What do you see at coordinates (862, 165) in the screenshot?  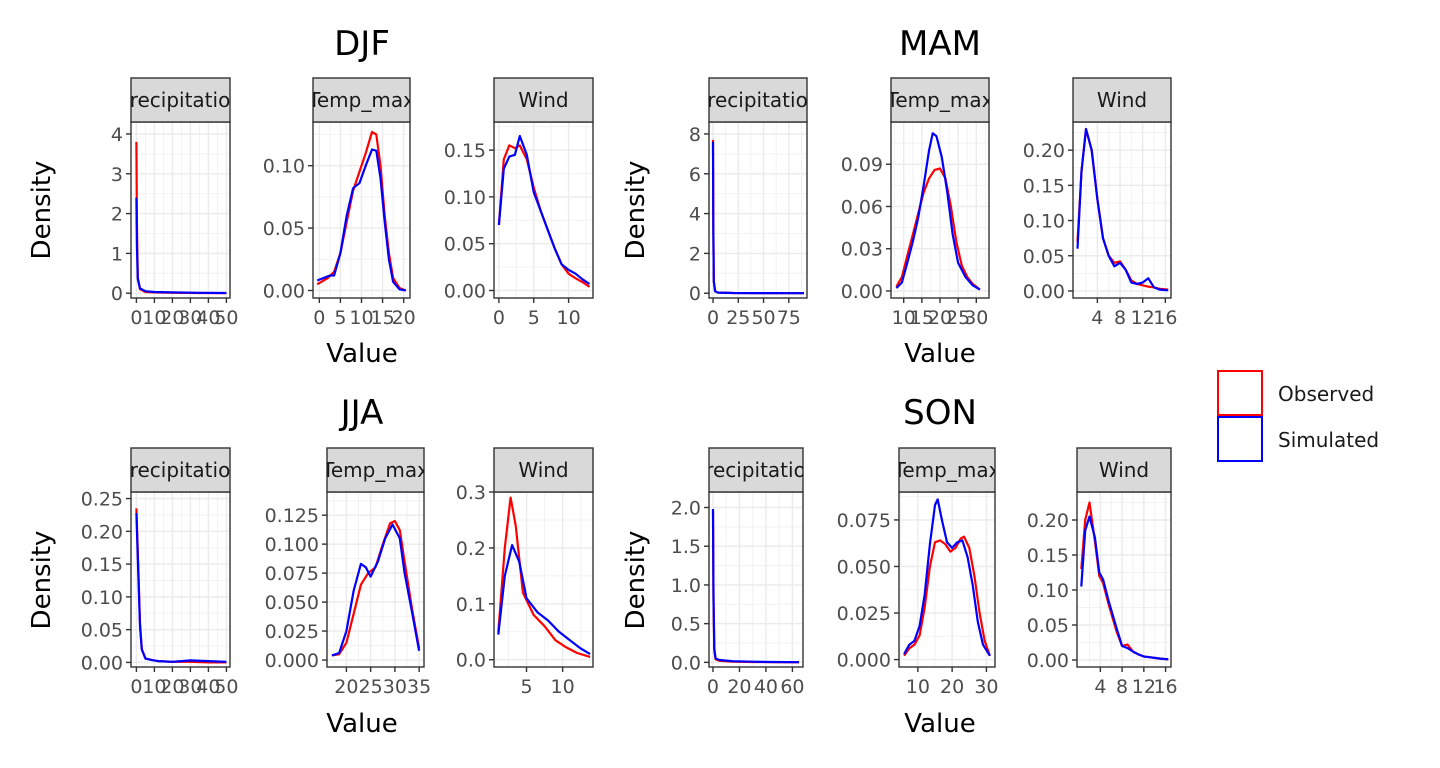 I see `y-tick-label: 0.09` at bounding box center [862, 165].